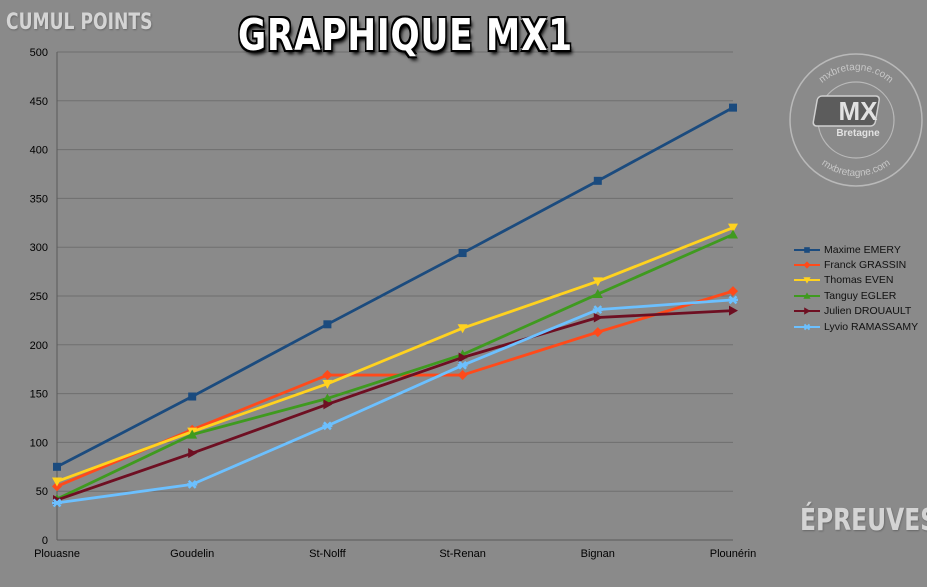  I want to click on y-tick-label: 450, so click(39, 102).